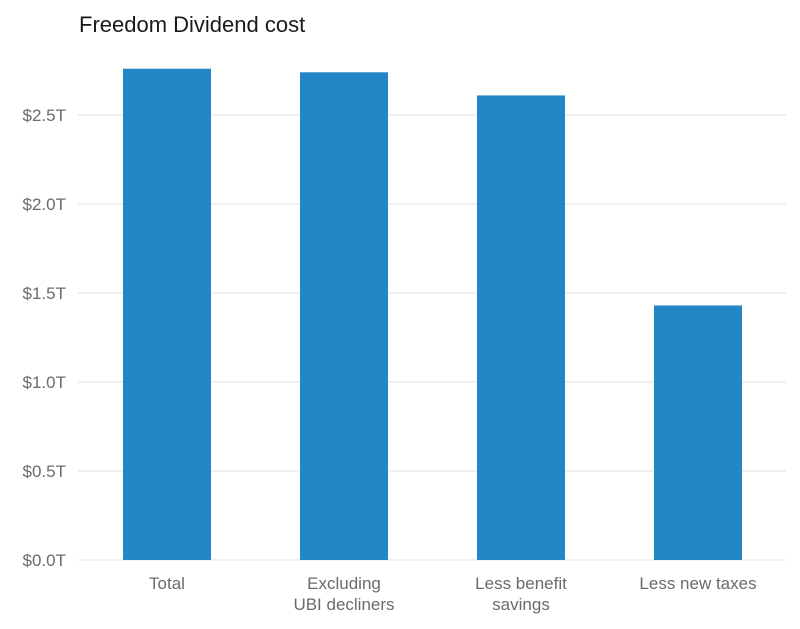 This screenshot has height=629, width=800. I want to click on x-tick-label: UBI decliners, so click(343, 604).